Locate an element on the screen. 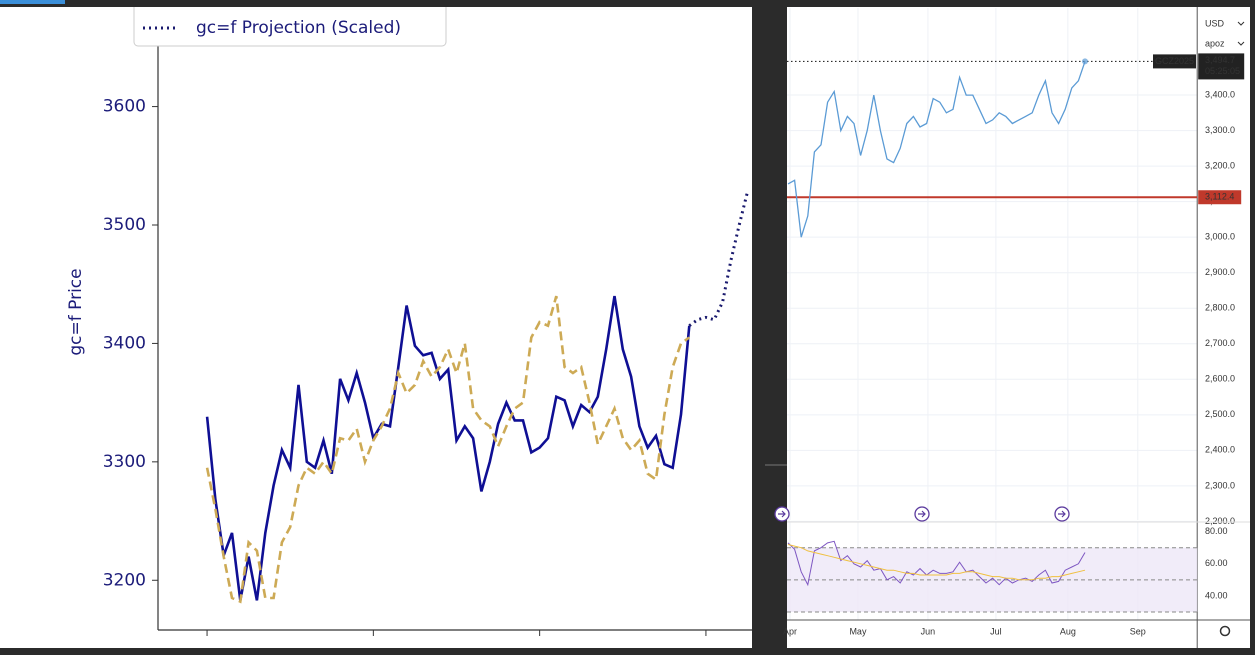 This screenshot has width=1255, height=655. y-tick-label: 3,200.0 is located at coordinates (1220, 165).